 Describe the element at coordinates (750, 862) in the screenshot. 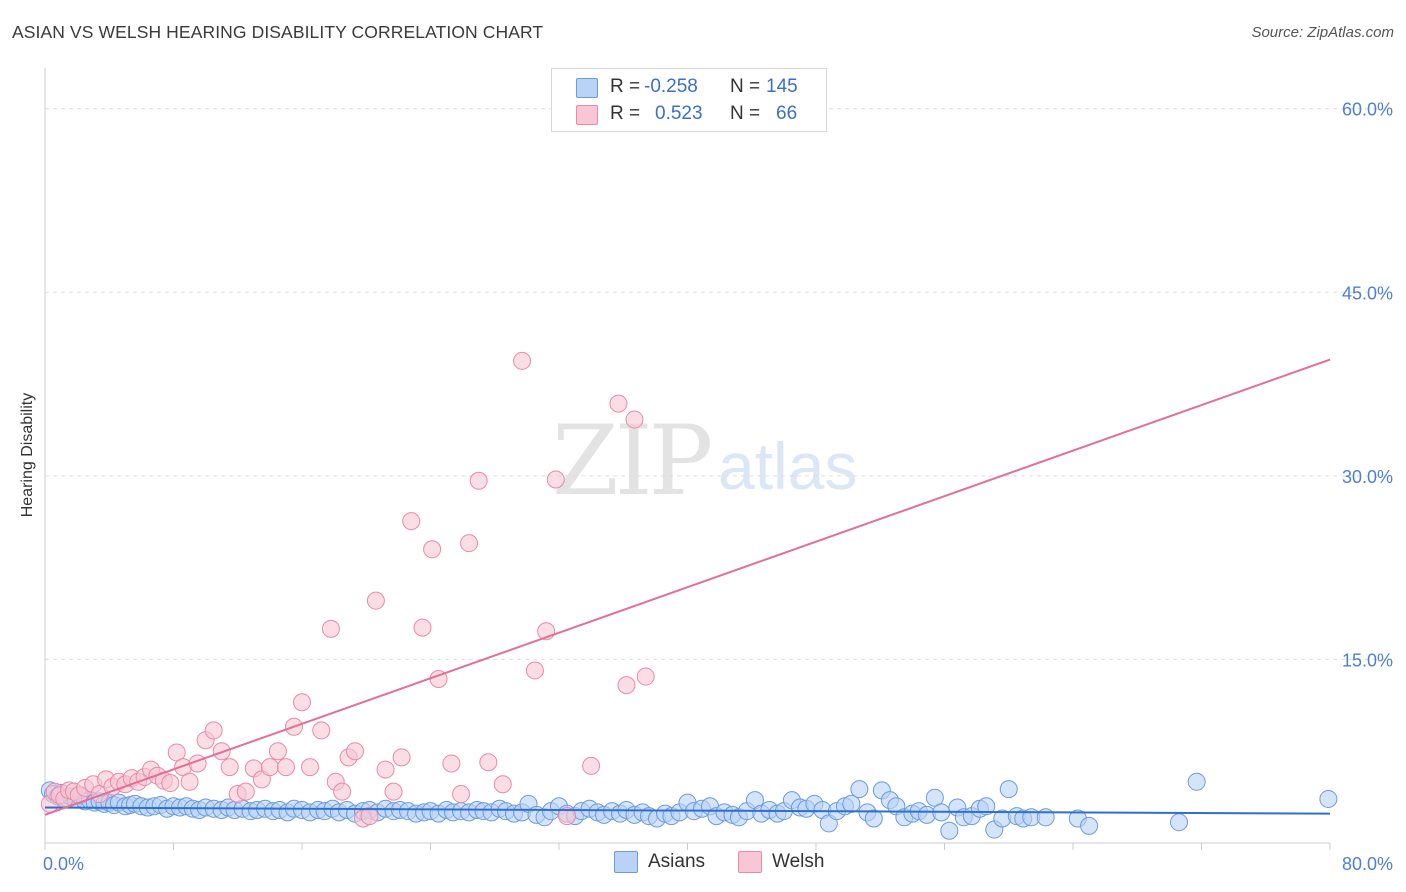

I see `welsh-legend-swatch` at that location.